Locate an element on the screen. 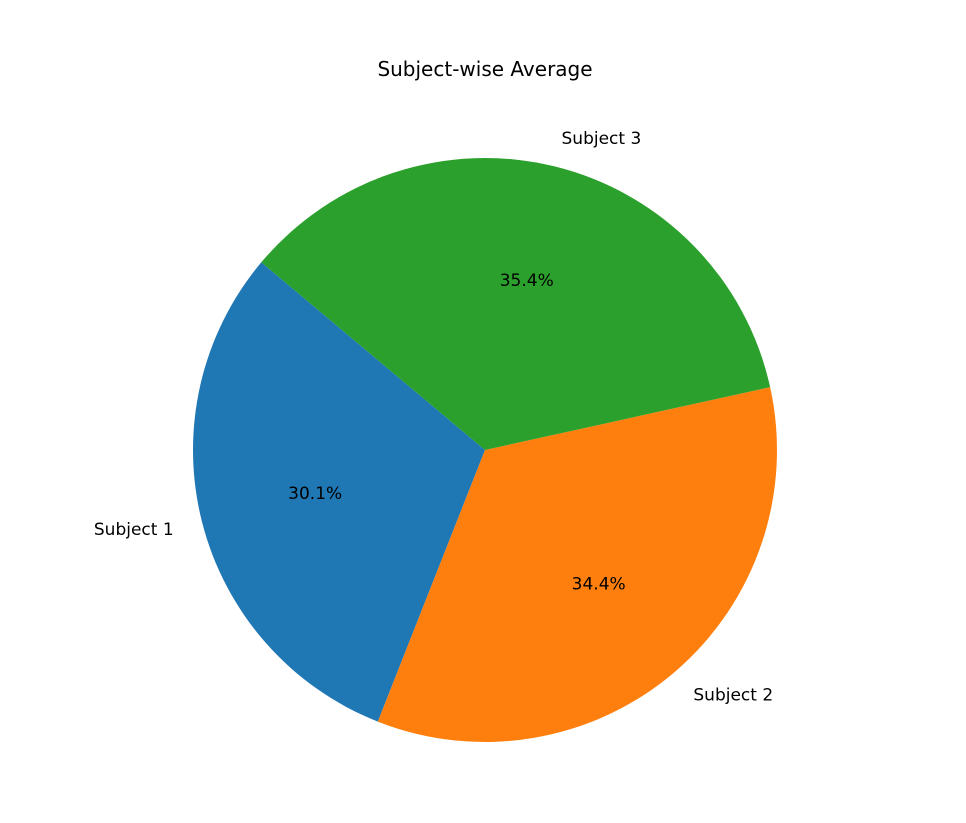  pie-slice-1-label: Subject 1 is located at coordinates (134, 530).